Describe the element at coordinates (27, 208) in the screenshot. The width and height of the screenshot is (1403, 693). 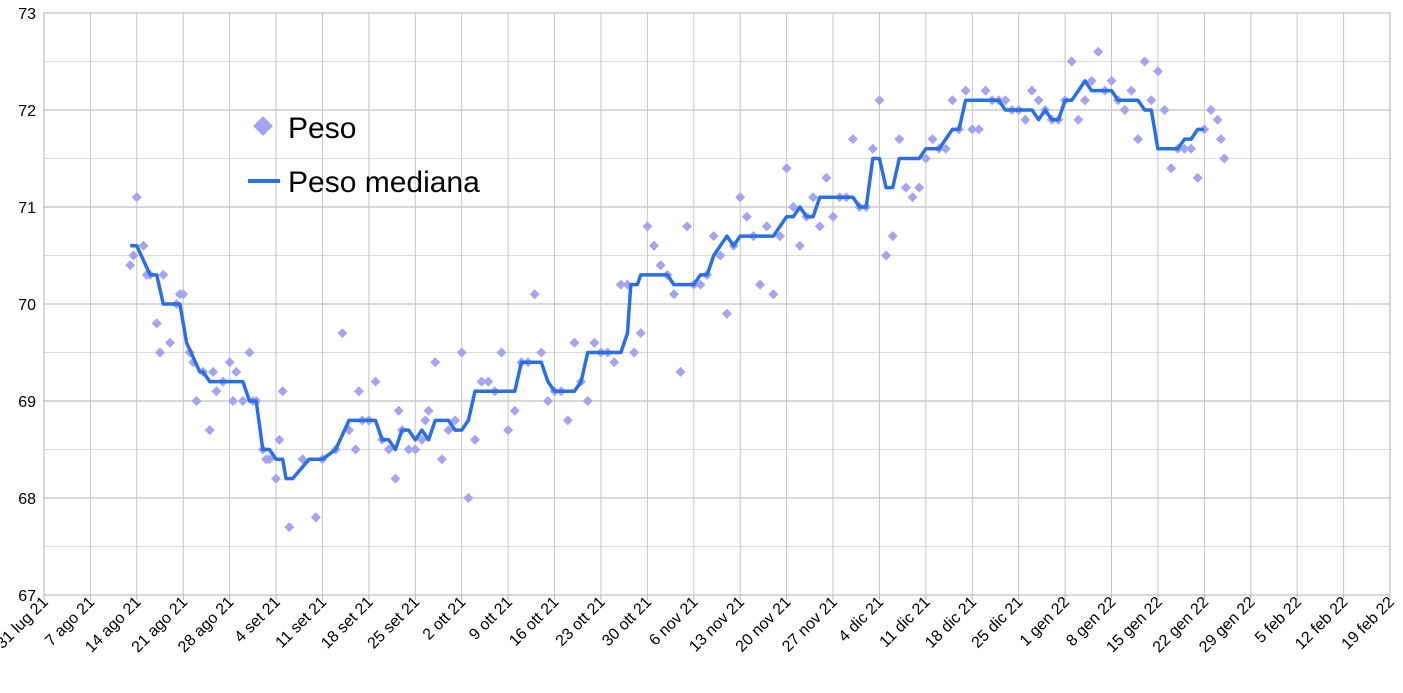
I see `y-tick-label: 71` at that location.